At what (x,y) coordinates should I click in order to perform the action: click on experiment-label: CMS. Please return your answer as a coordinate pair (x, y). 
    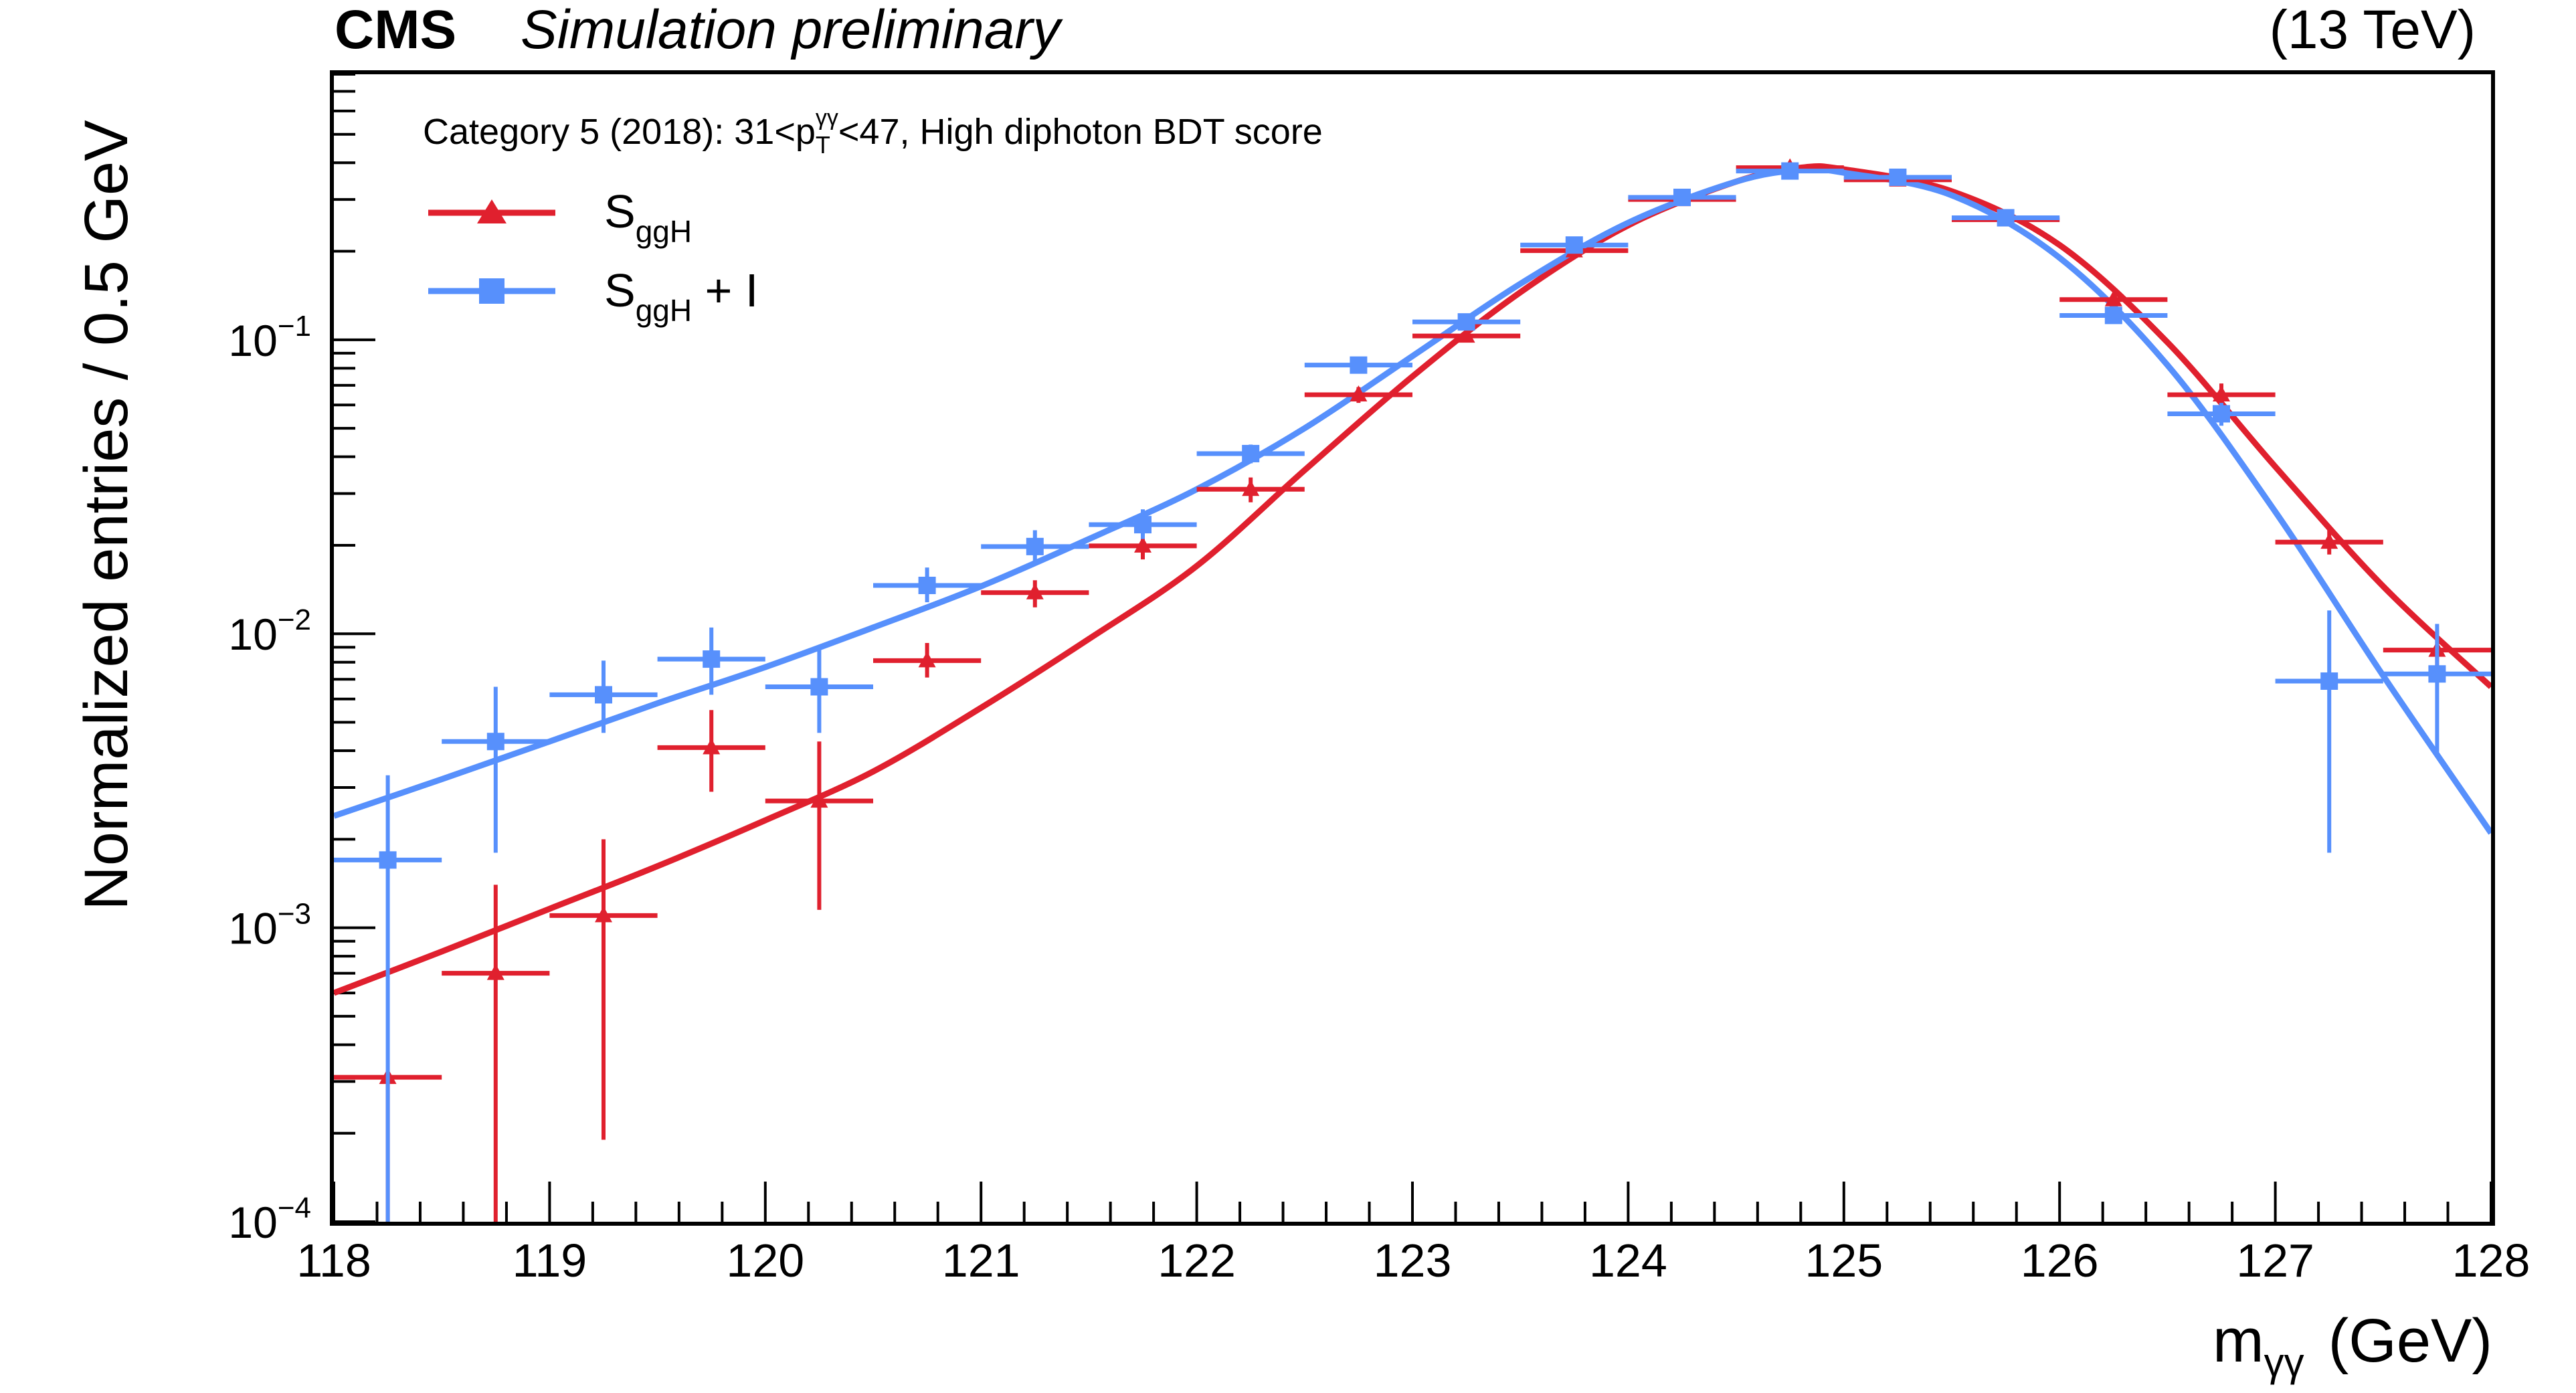
    Looking at the image, I should click on (395, 30).